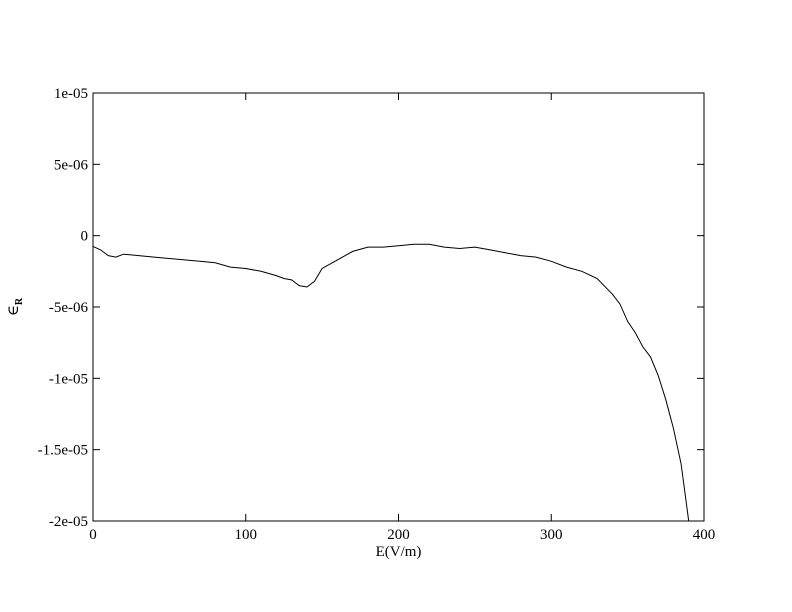 The width and height of the screenshot is (792, 612). I want to click on x-tick-label: 0, so click(93, 535).